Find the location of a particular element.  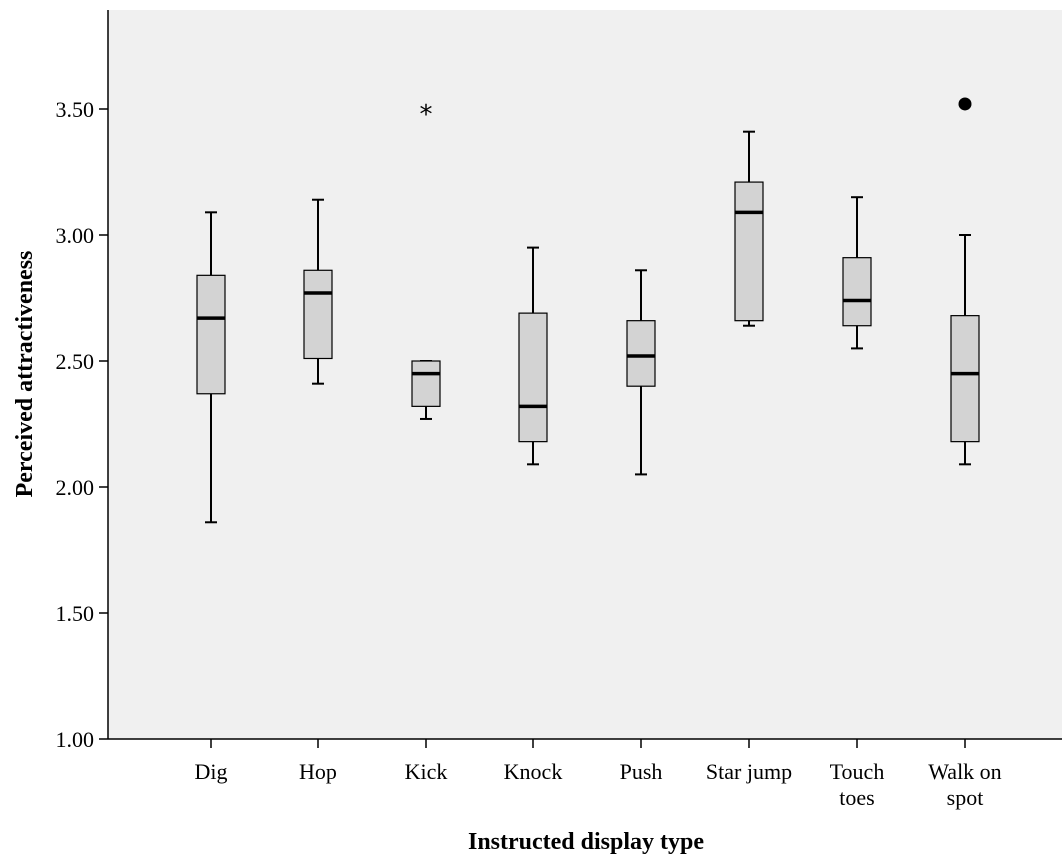

y-axis-title: Perceived attractiveness is located at coordinates (25, 374).